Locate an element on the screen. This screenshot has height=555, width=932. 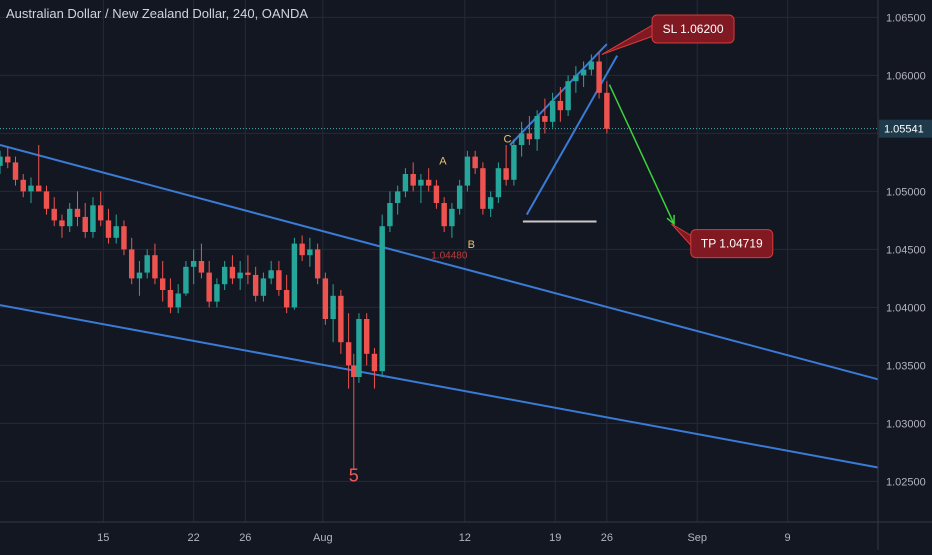
price-tick-label: 1.04000 is located at coordinates (906, 308).